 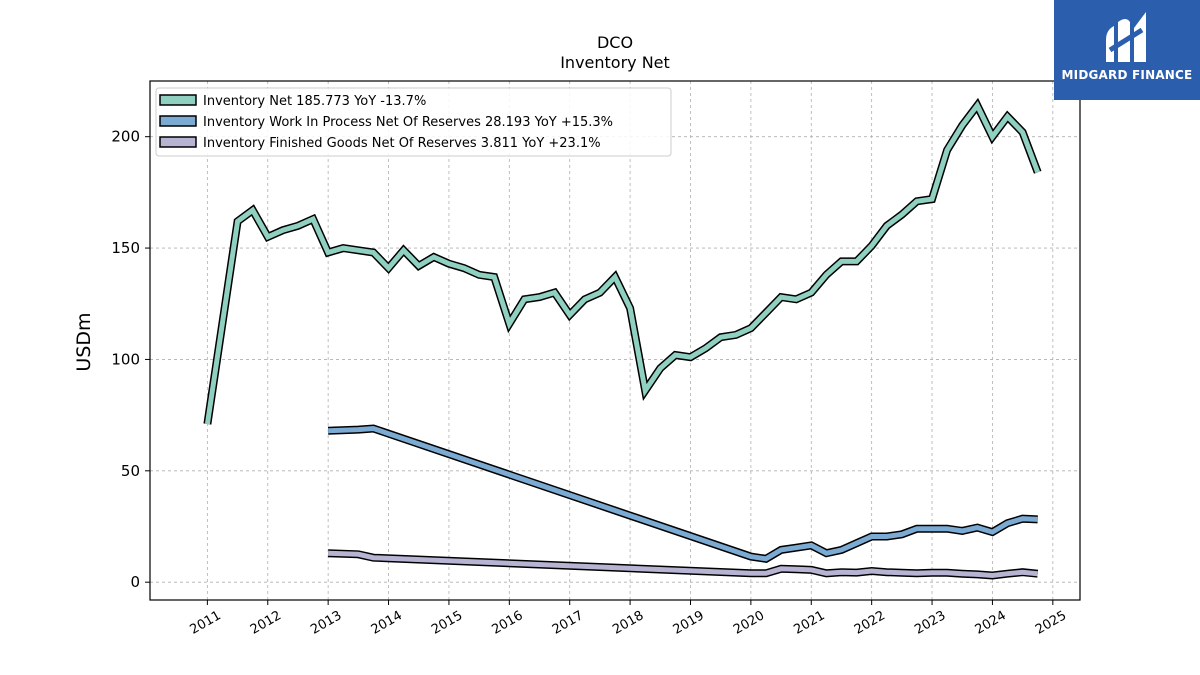 I want to click on y-tick-label: 50, so click(x=130, y=471).